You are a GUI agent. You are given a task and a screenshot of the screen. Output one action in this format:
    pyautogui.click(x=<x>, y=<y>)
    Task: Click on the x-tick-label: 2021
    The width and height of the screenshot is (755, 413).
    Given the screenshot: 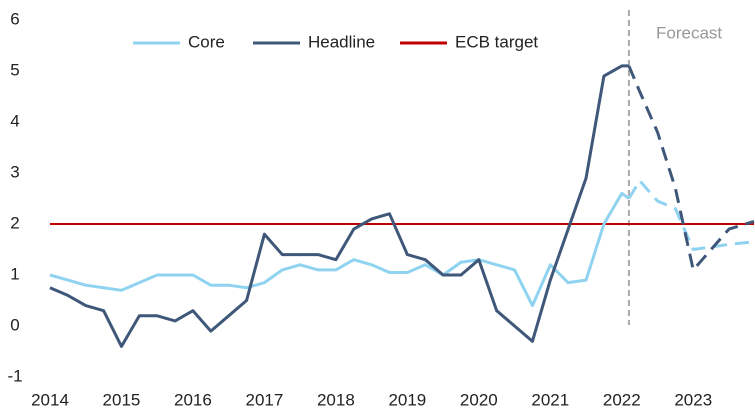 What is the action you would take?
    pyautogui.click(x=550, y=399)
    